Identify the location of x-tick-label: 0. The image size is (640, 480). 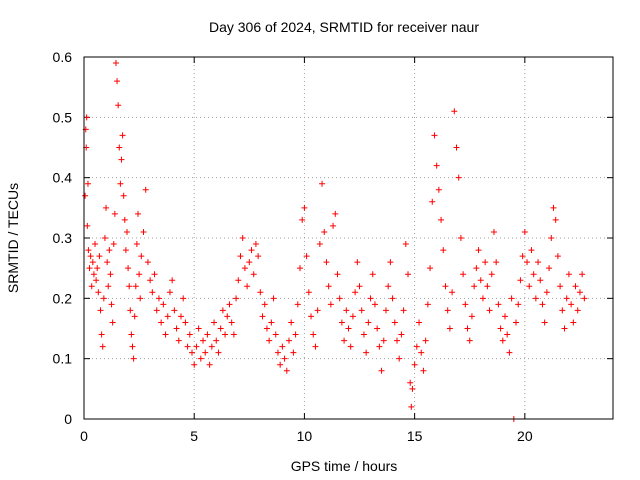
(84, 436).